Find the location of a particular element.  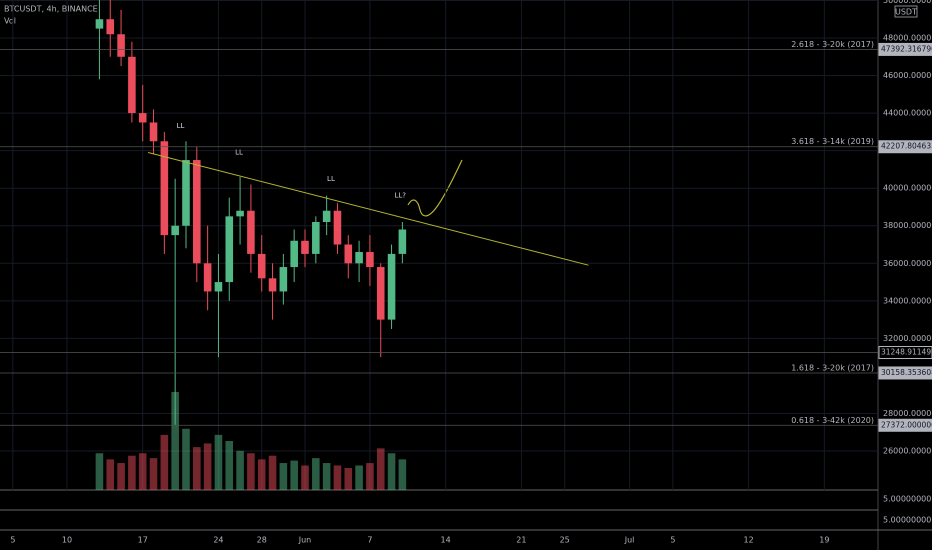

level-name: 3.618 - 3-14k (2019) is located at coordinates (832, 141).